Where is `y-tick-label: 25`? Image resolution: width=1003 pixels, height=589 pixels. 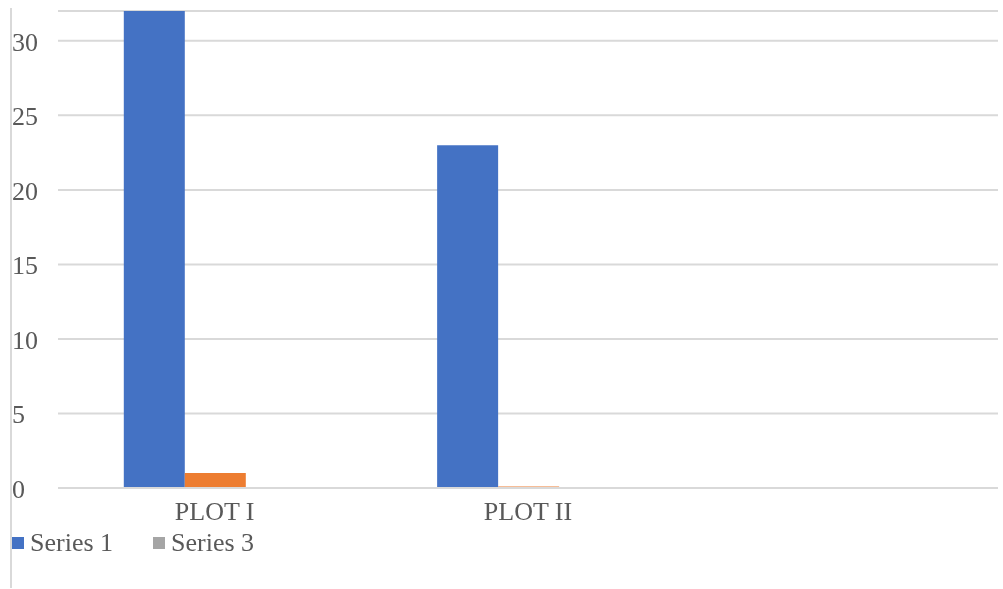 y-tick-label: 25 is located at coordinates (25, 117).